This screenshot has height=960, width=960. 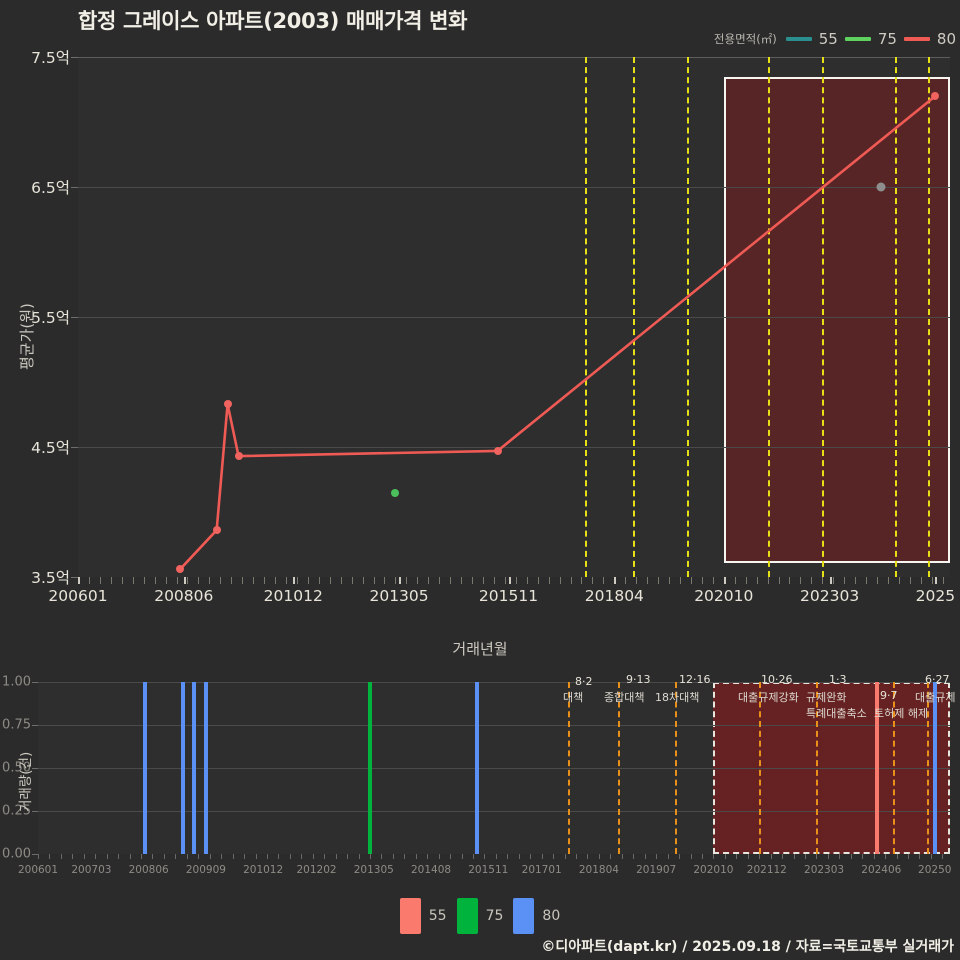 What do you see at coordinates (423, 916) in the screenshot?
I see `bottom-legend-item-55: 55` at bounding box center [423, 916].